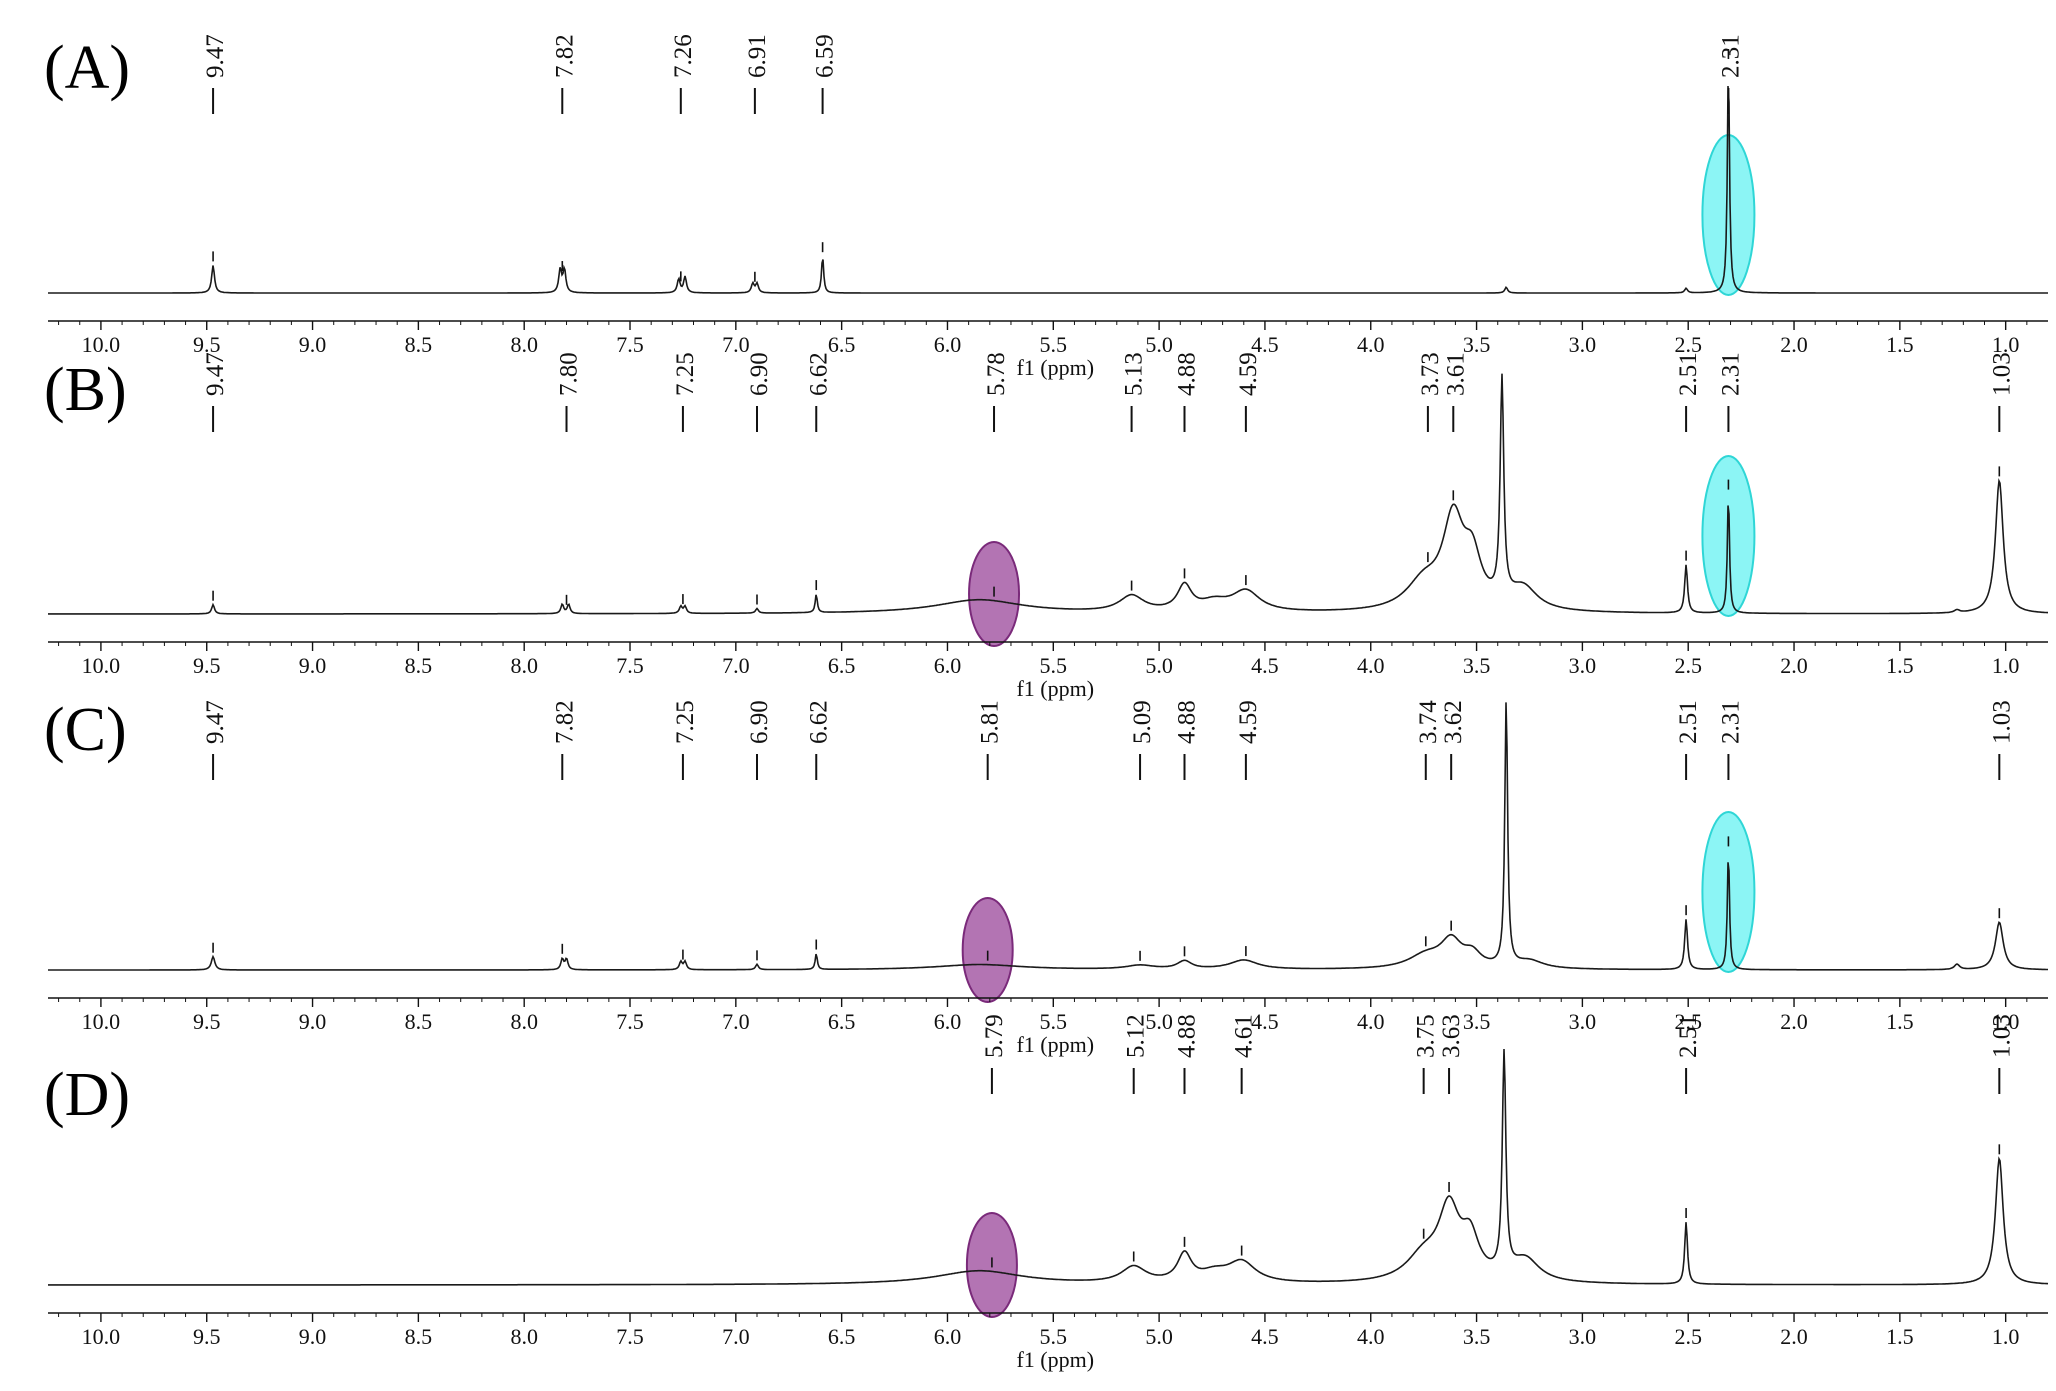 This screenshot has width=2056, height=1391. Describe the element at coordinates (683, 56) in the screenshot. I see `peak-label: 7.26` at that location.